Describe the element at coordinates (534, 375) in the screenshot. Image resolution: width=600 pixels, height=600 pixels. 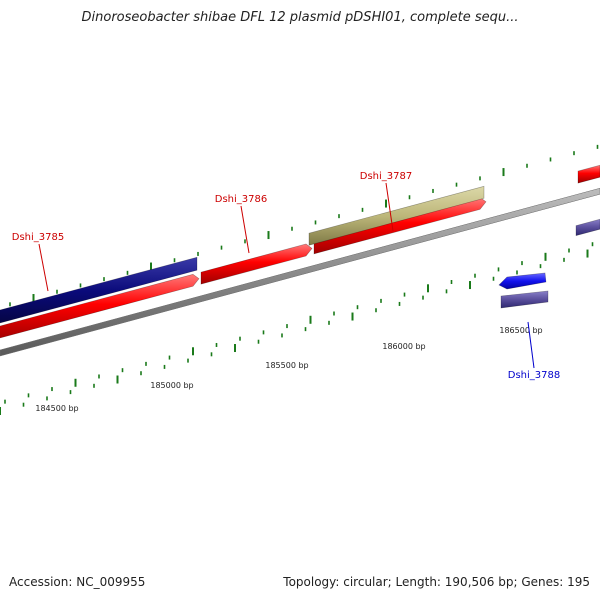
I see `gene-label-dshi-3788: Dshi_3788` at that location.